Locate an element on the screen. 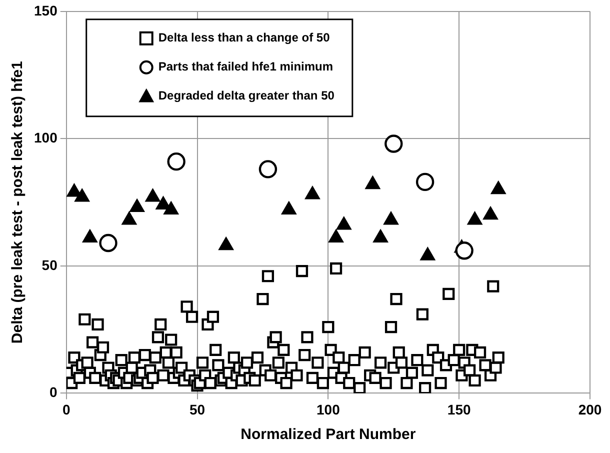 The width and height of the screenshot is (610, 453). x-tick-label: 0 is located at coordinates (66, 409).